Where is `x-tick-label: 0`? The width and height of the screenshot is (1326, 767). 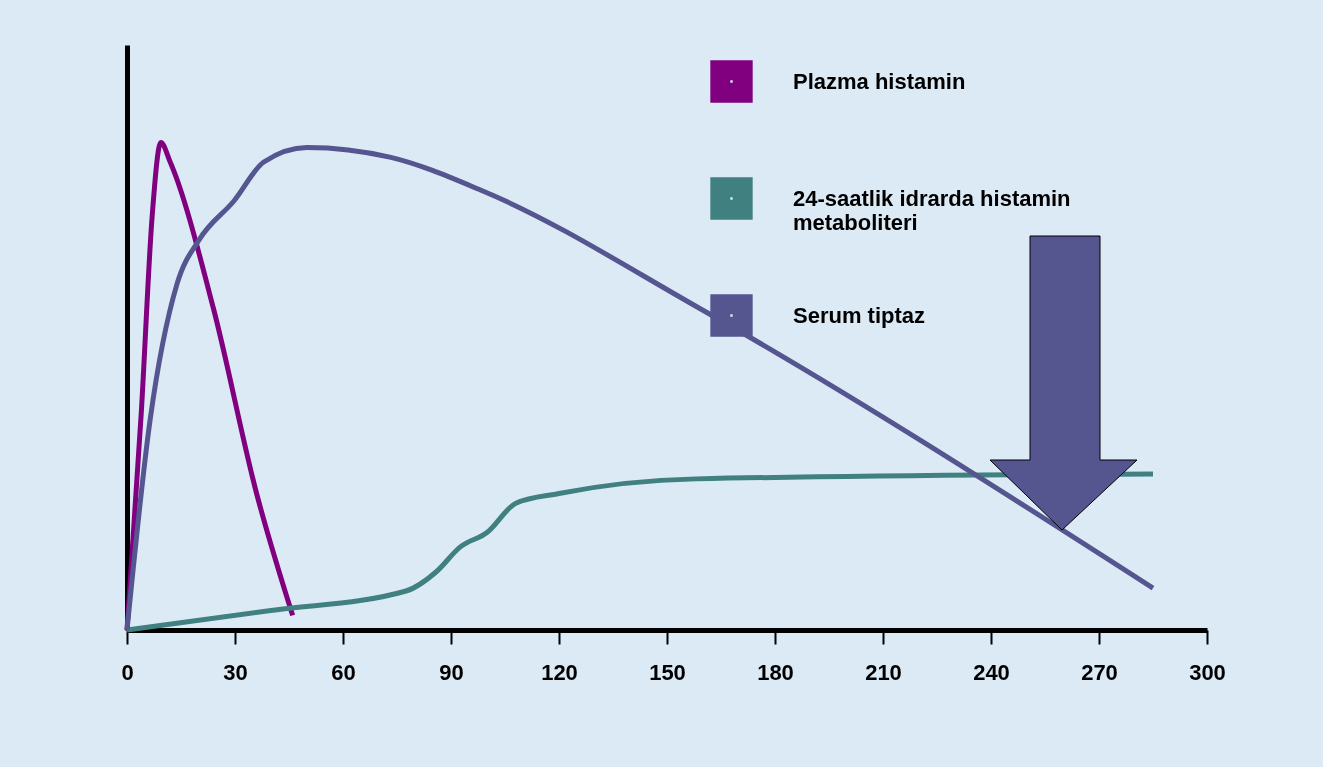
x-tick-label: 0 is located at coordinates (127, 672).